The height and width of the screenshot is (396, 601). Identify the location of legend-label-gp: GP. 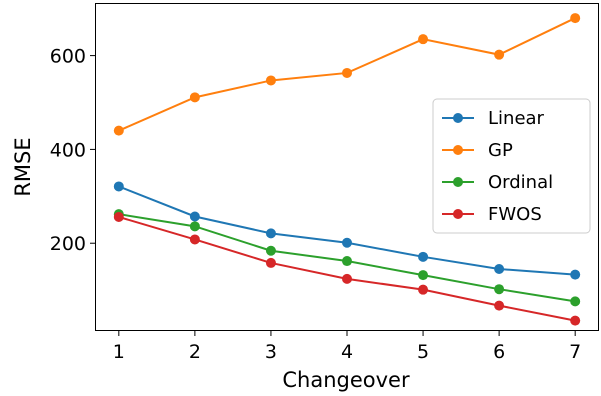
(500, 150).